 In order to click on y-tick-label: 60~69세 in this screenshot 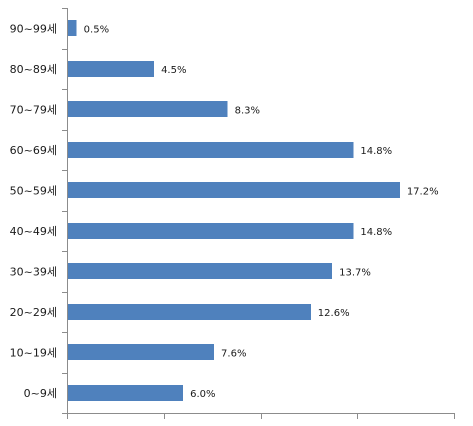, I will do `click(33, 150)`.